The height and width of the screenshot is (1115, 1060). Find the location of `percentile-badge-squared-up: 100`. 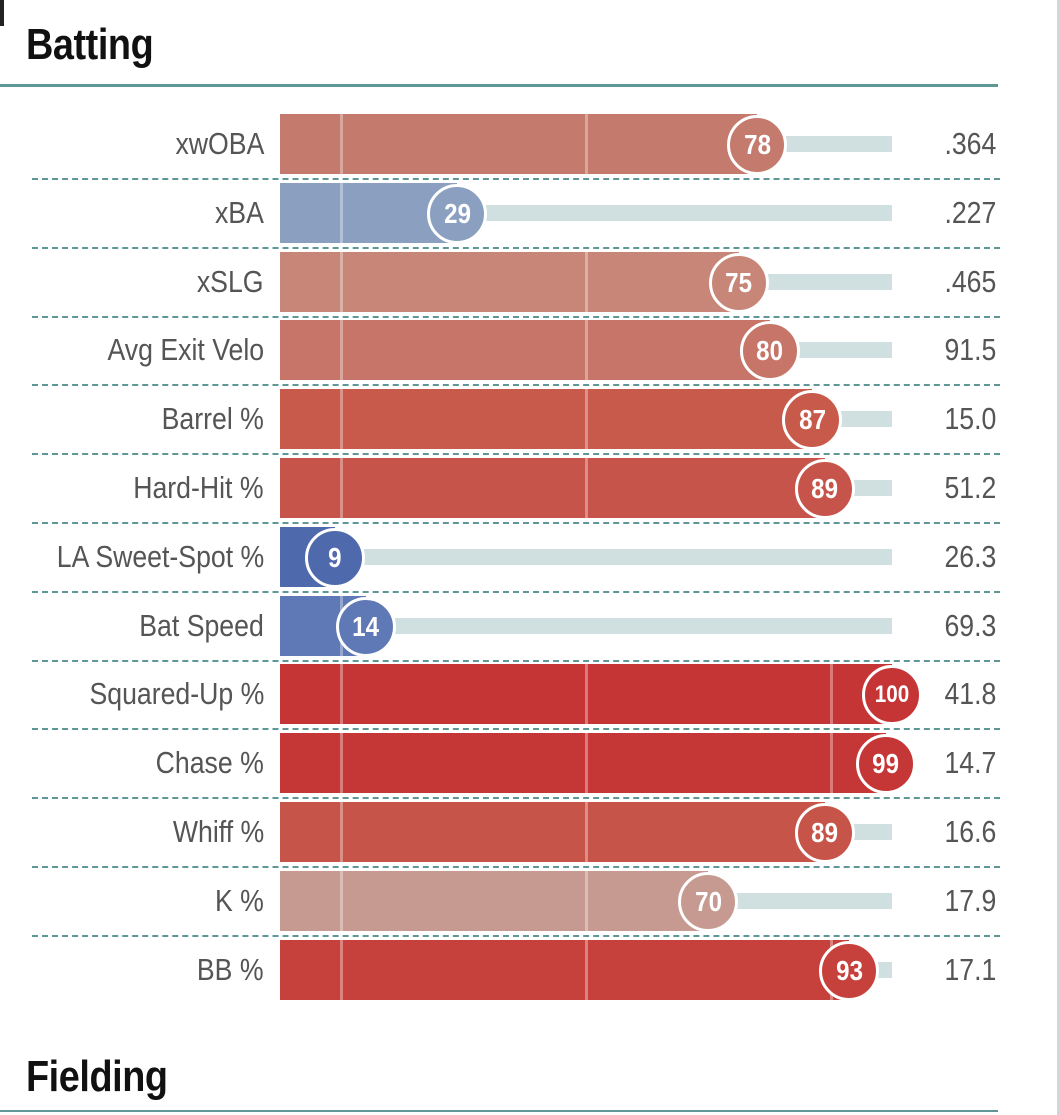

percentile-badge-squared-up: 100 is located at coordinates (892, 695).